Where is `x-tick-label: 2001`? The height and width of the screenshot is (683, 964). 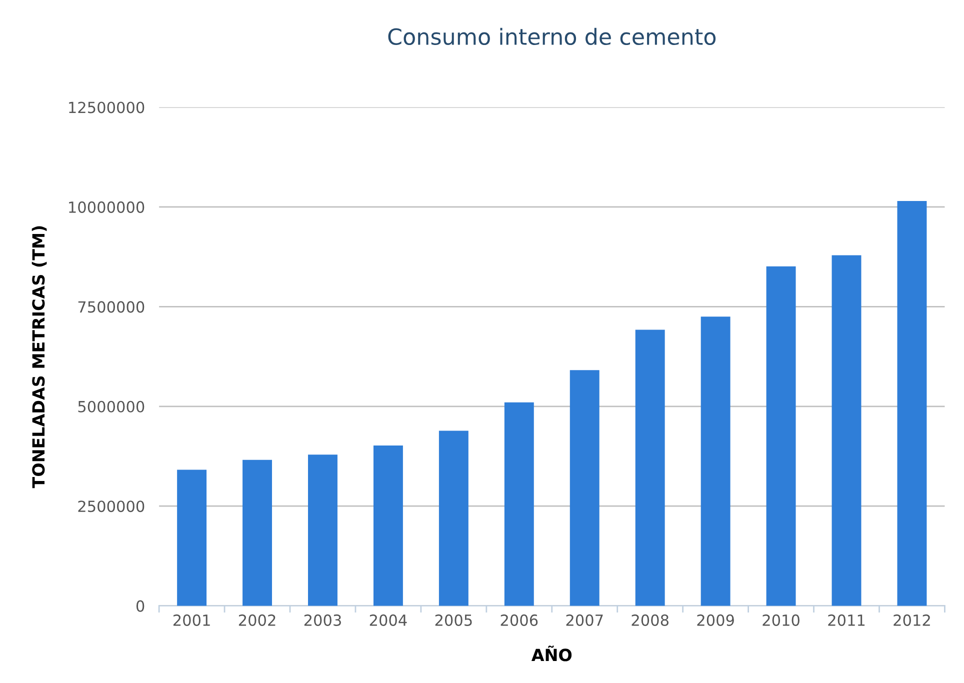
x-tick-label: 2001 is located at coordinates (191, 620).